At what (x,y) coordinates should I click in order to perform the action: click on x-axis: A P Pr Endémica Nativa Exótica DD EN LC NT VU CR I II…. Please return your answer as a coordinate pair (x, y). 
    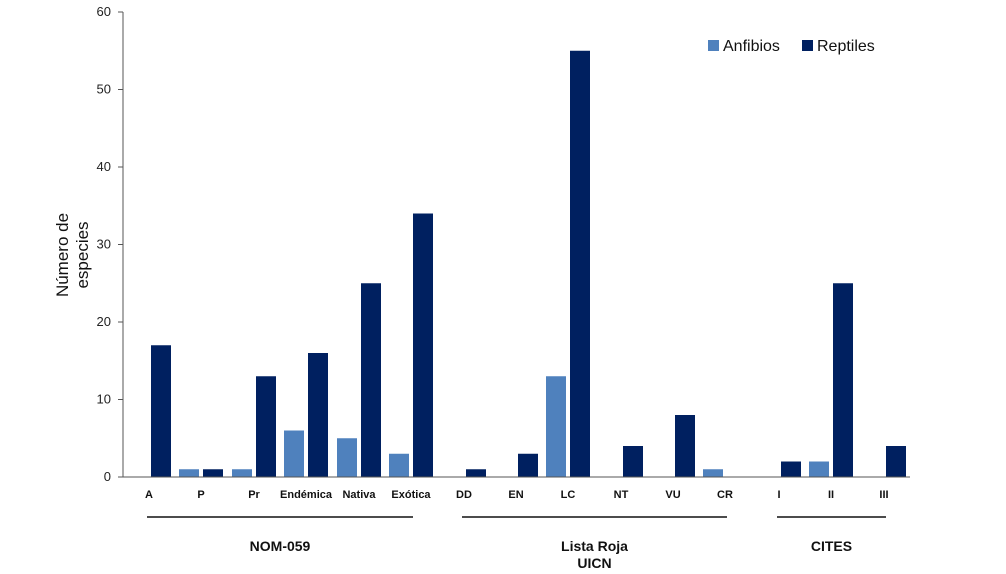
    Looking at the image, I should click on (516, 488).